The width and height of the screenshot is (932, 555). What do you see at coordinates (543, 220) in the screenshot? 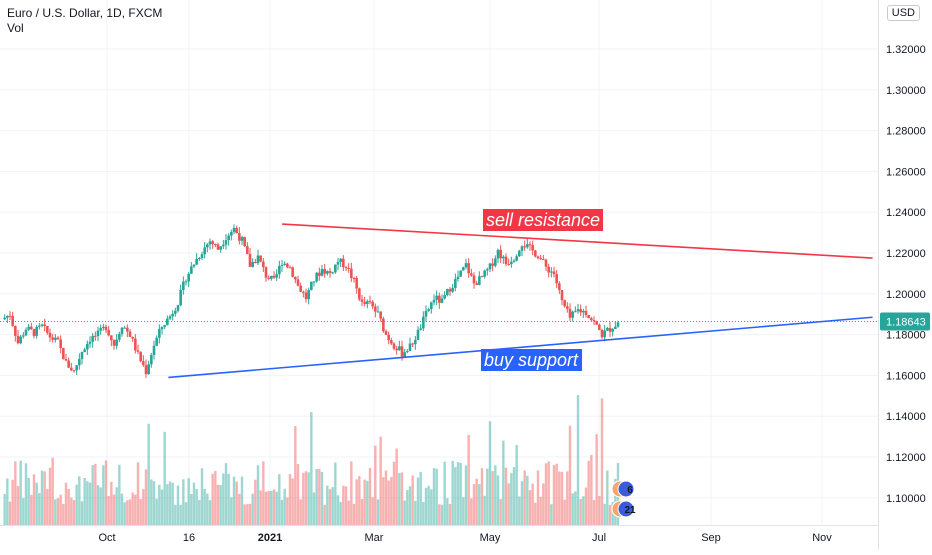
I see `sell-resistance-label: sell resistance` at bounding box center [543, 220].